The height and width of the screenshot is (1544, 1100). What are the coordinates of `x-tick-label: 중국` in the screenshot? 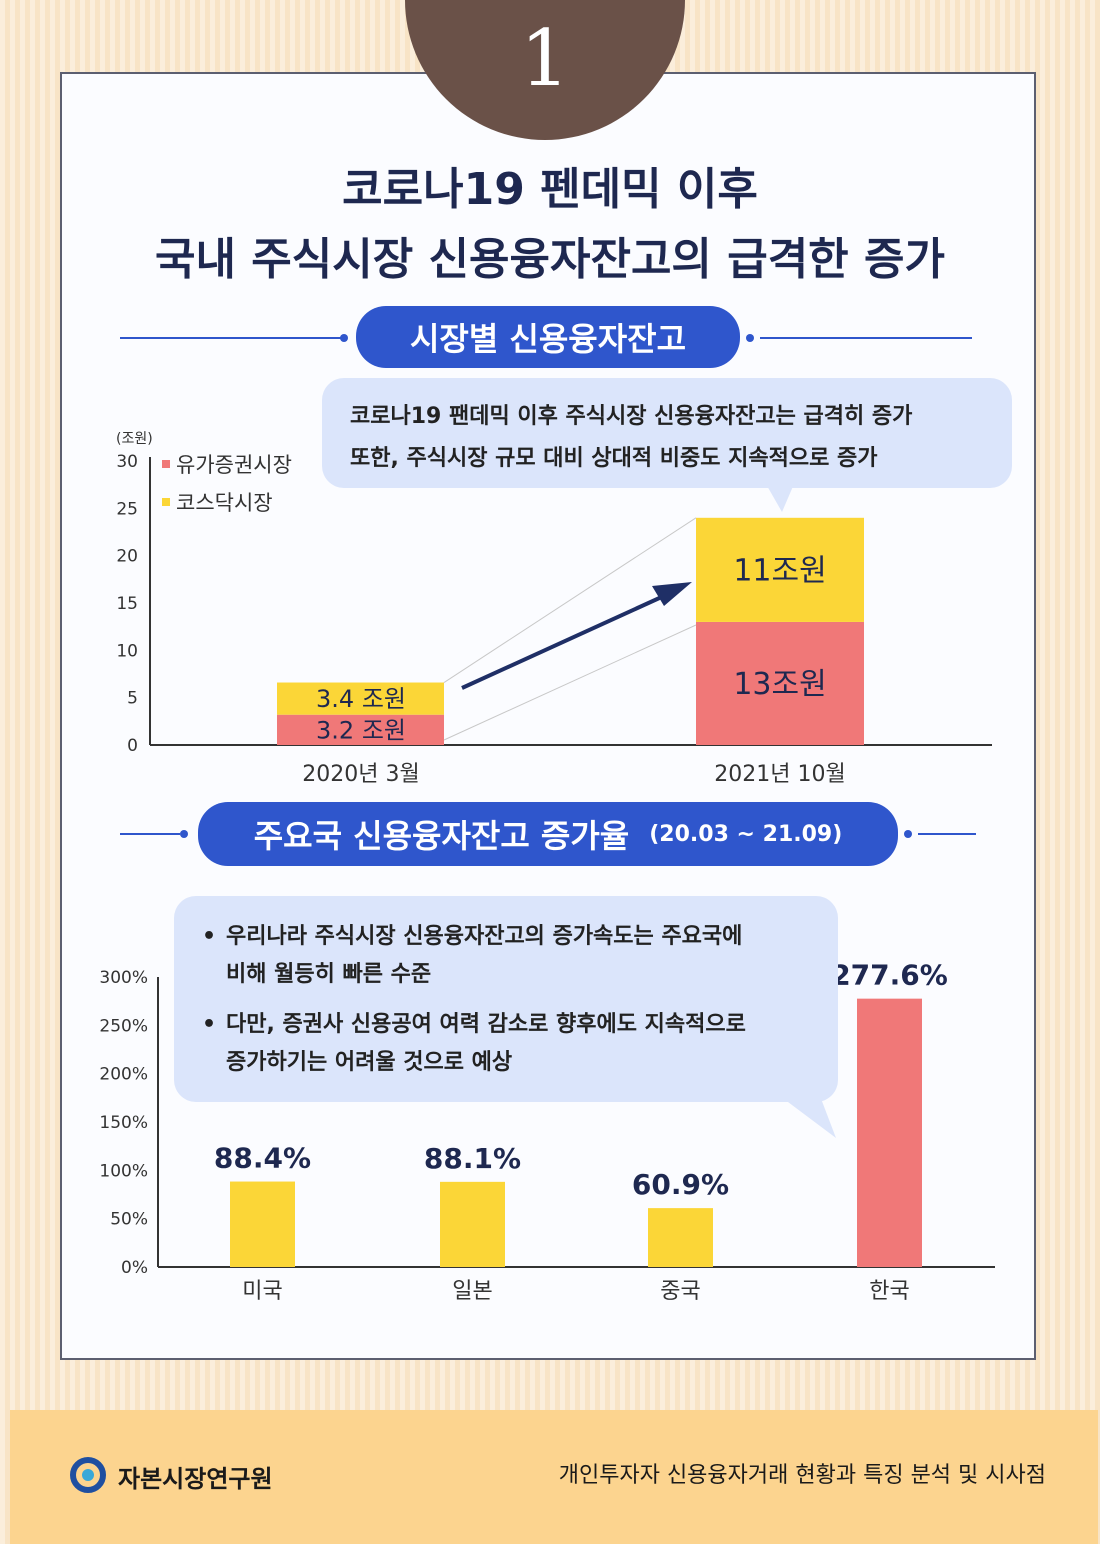 It's located at (680, 1291).